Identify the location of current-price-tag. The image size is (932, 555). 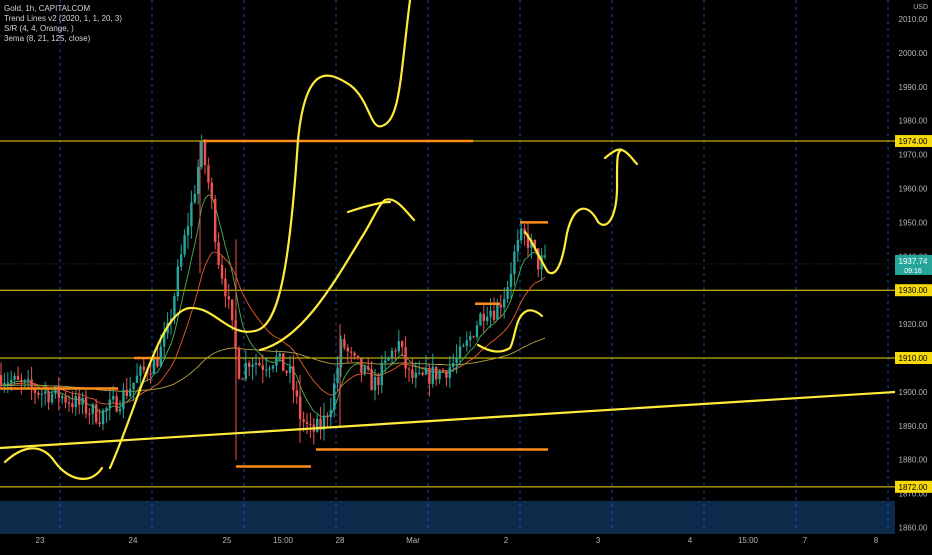
(913, 264).